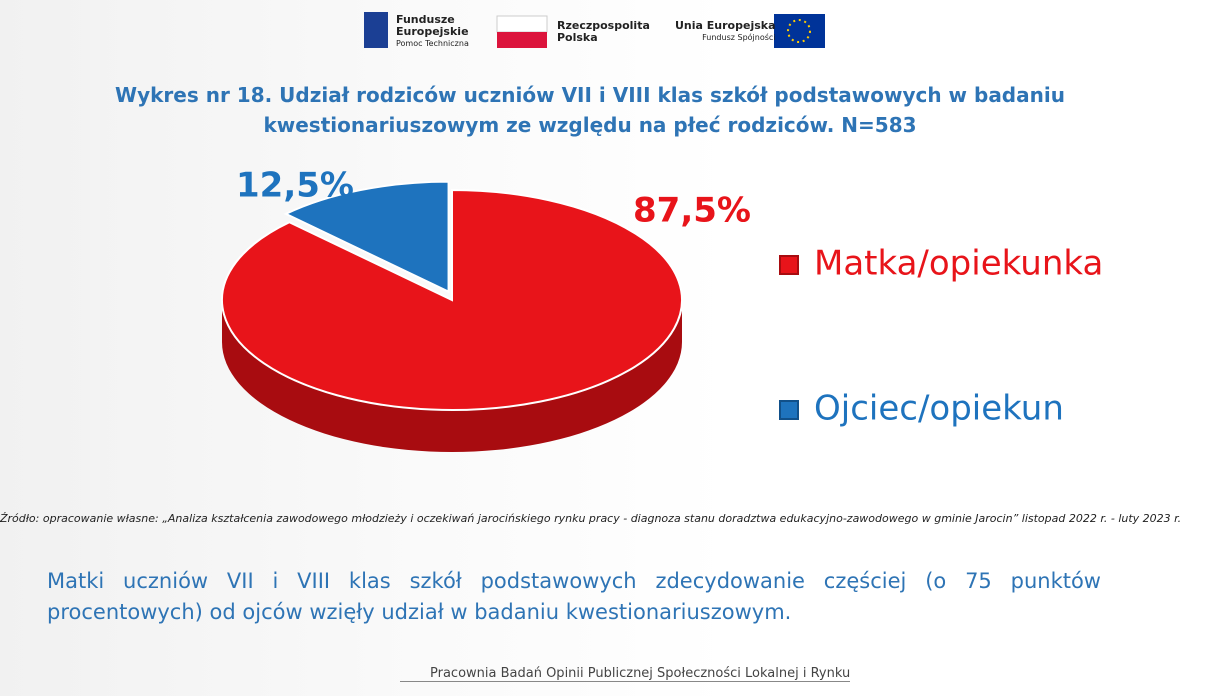 The height and width of the screenshot is (696, 1216). Describe the element at coordinates (603, 31) in the screenshot. I see `logo-text: Rzeczpospolita Polska` at that location.